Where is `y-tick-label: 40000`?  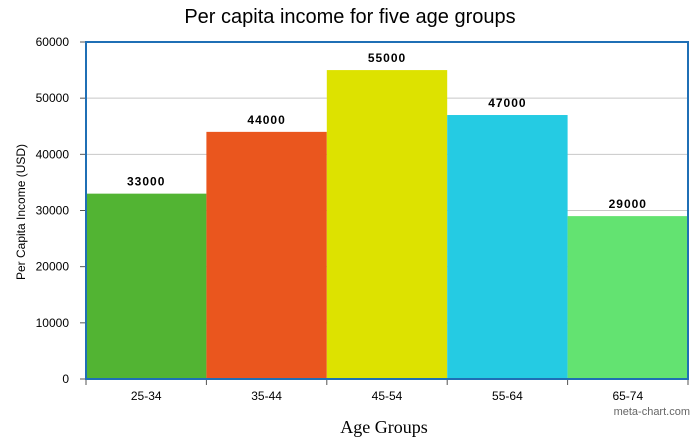
y-tick-label: 40000 is located at coordinates (53, 154).